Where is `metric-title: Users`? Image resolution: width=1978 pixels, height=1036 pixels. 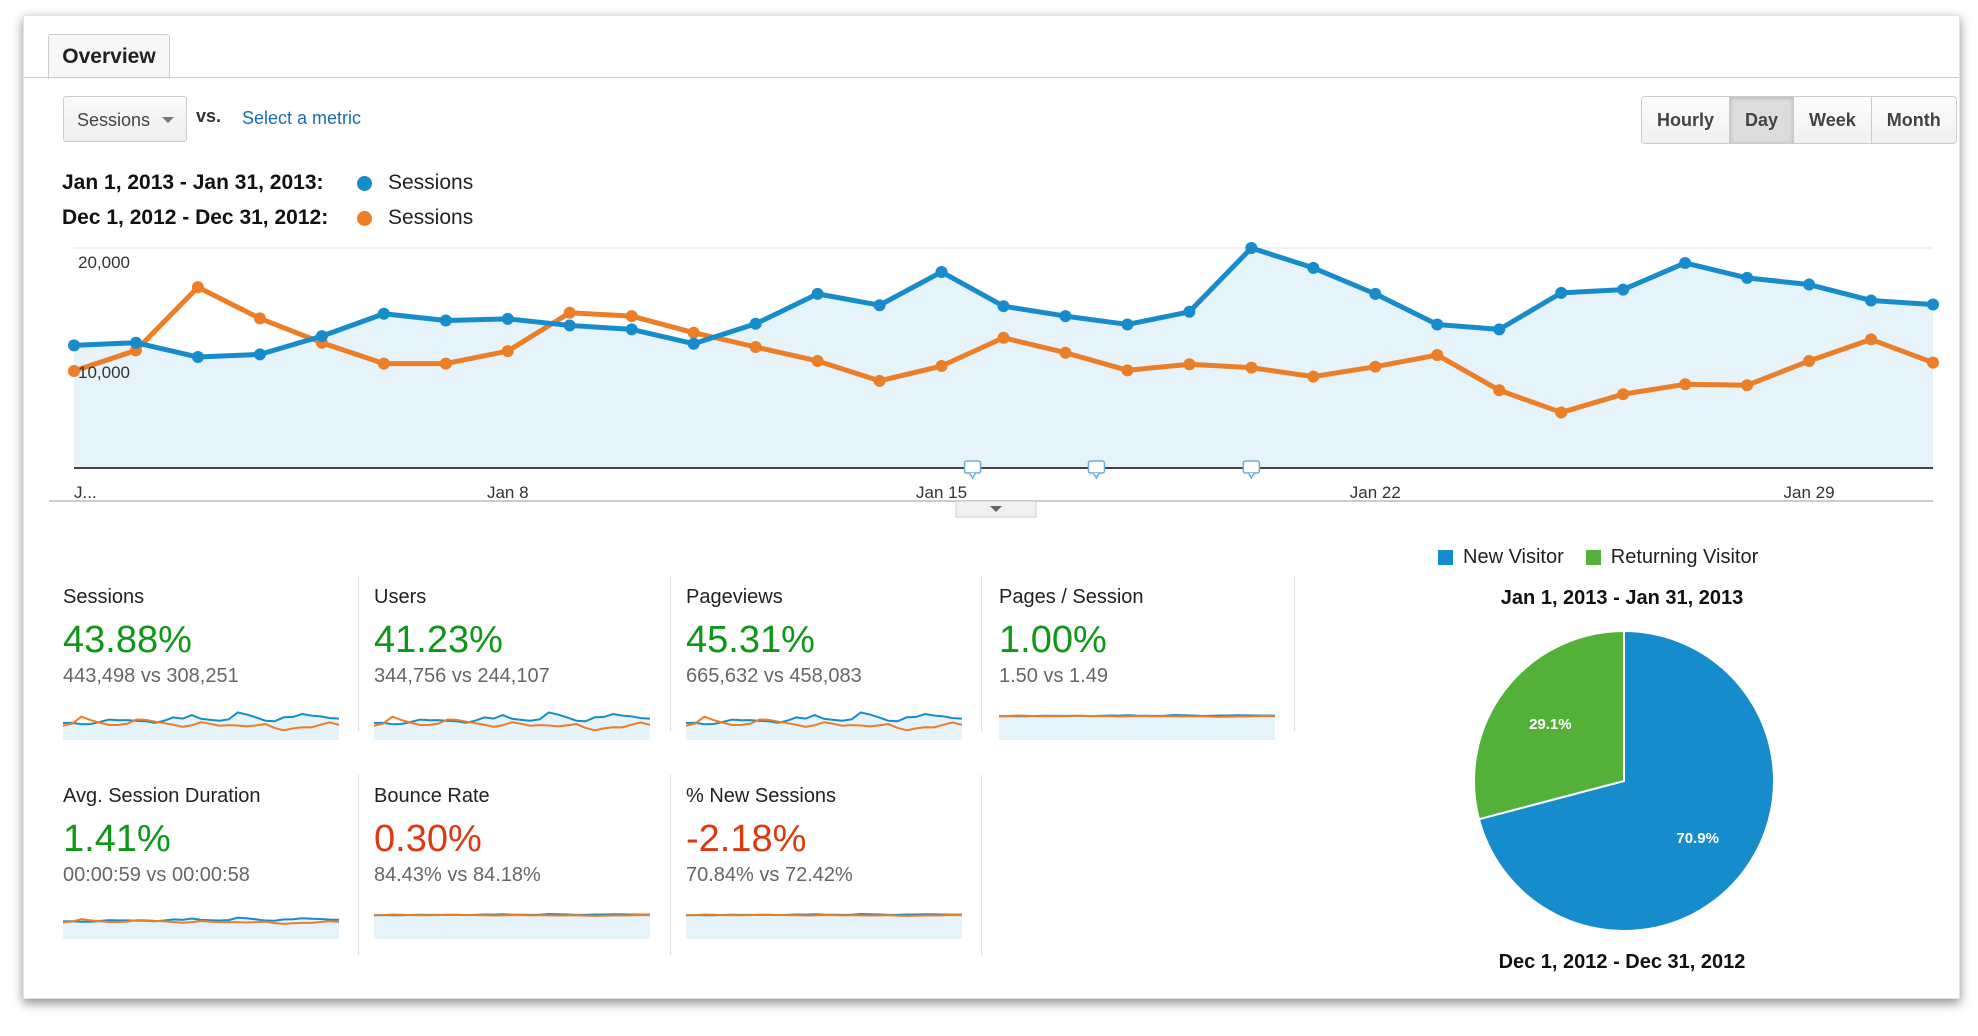
metric-title: Users is located at coordinates (400, 597).